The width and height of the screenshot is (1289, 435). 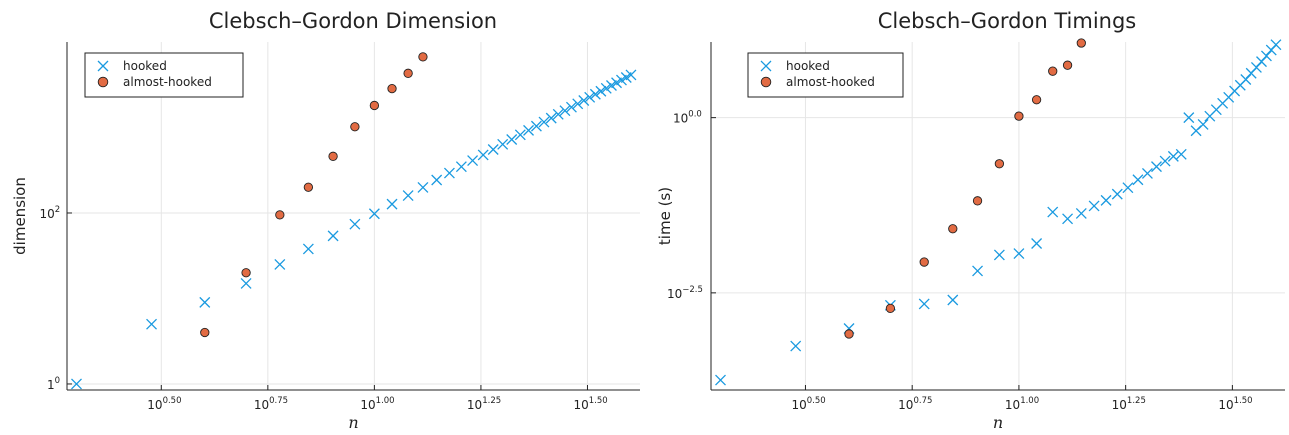 What do you see at coordinates (766, 82) in the screenshot?
I see `legend-almost-hooked-icon` at bounding box center [766, 82].